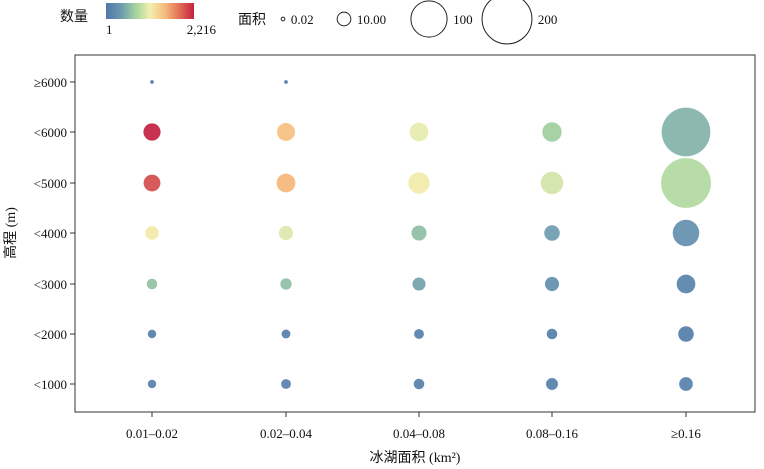 This screenshot has height=469, width=764. What do you see at coordinates (50, 233) in the screenshot?
I see `y-tick-label: <4000` at bounding box center [50, 233].